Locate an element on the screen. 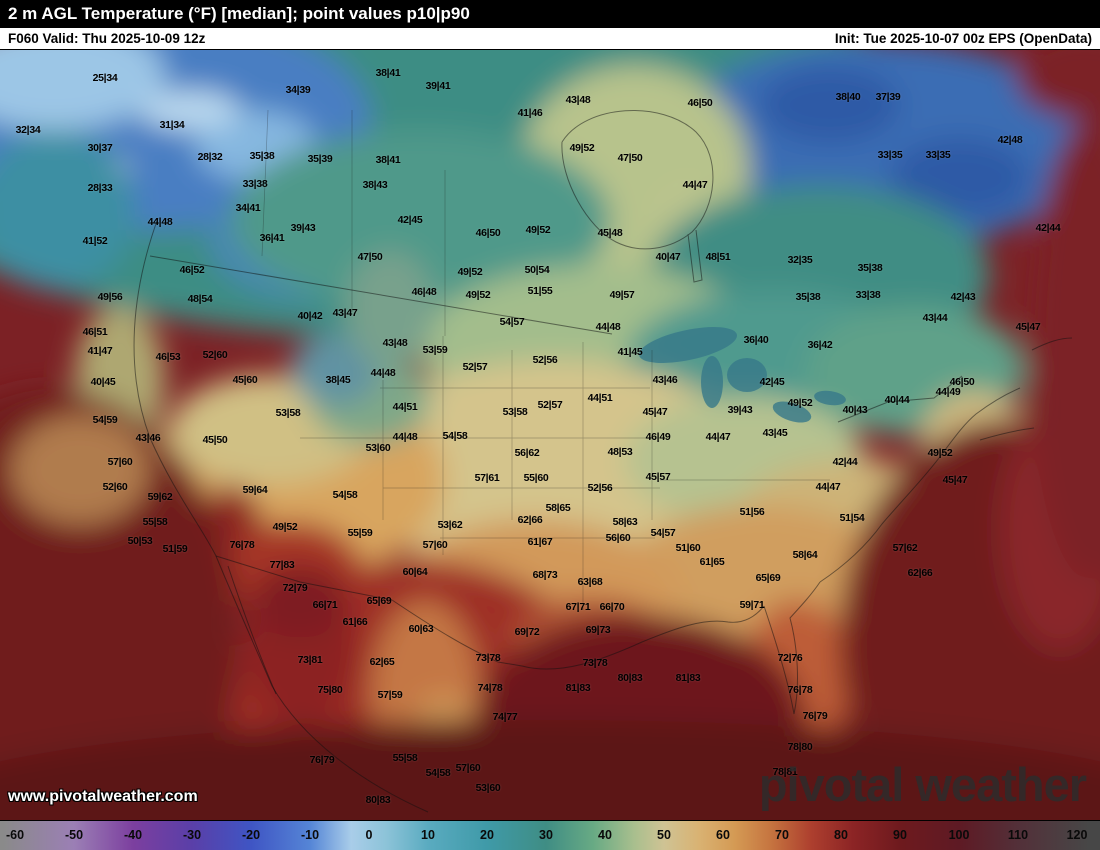 This screenshot has height=850, width=1100. point-value: 60|63 is located at coordinates (421, 629).